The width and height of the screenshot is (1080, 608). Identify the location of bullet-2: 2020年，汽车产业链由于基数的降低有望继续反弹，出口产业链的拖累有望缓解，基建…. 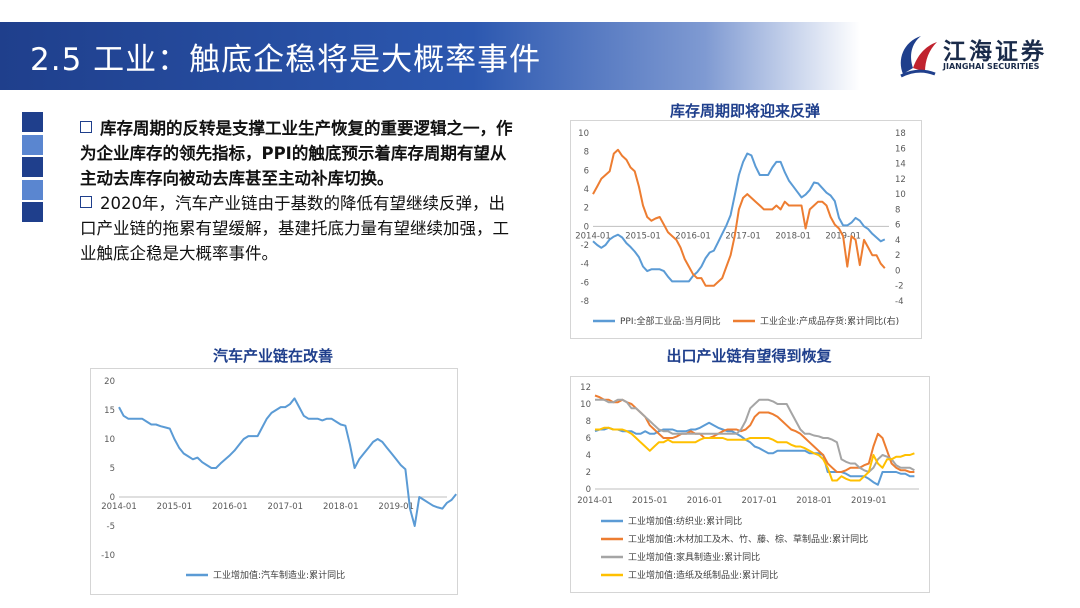
(300, 228).